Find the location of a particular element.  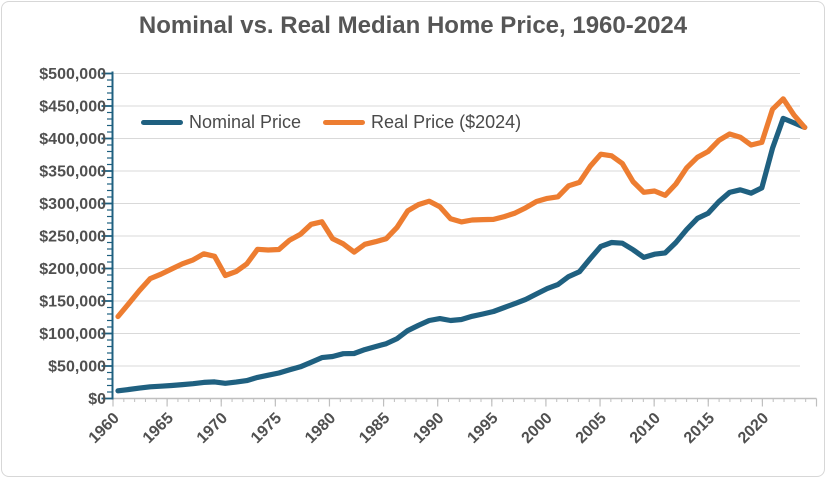

legend-item-real: Real Price ($2024) is located at coordinates (422, 122).